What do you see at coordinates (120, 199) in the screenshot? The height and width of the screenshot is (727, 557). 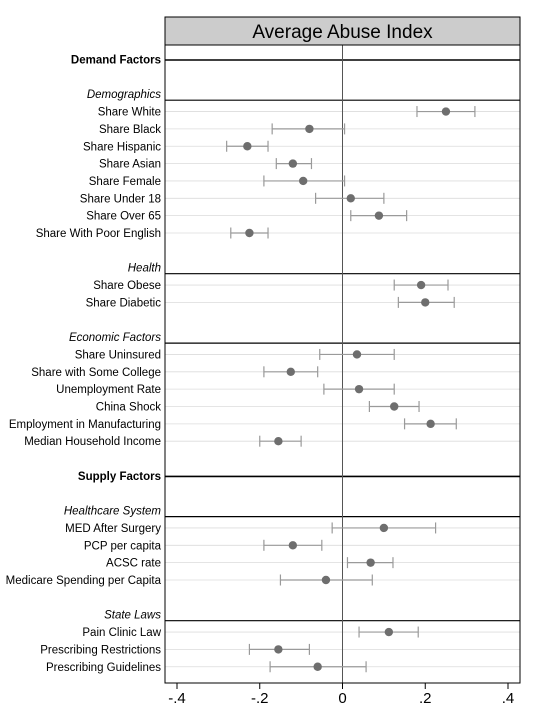 I see `row-label: Share Under 18` at bounding box center [120, 199].